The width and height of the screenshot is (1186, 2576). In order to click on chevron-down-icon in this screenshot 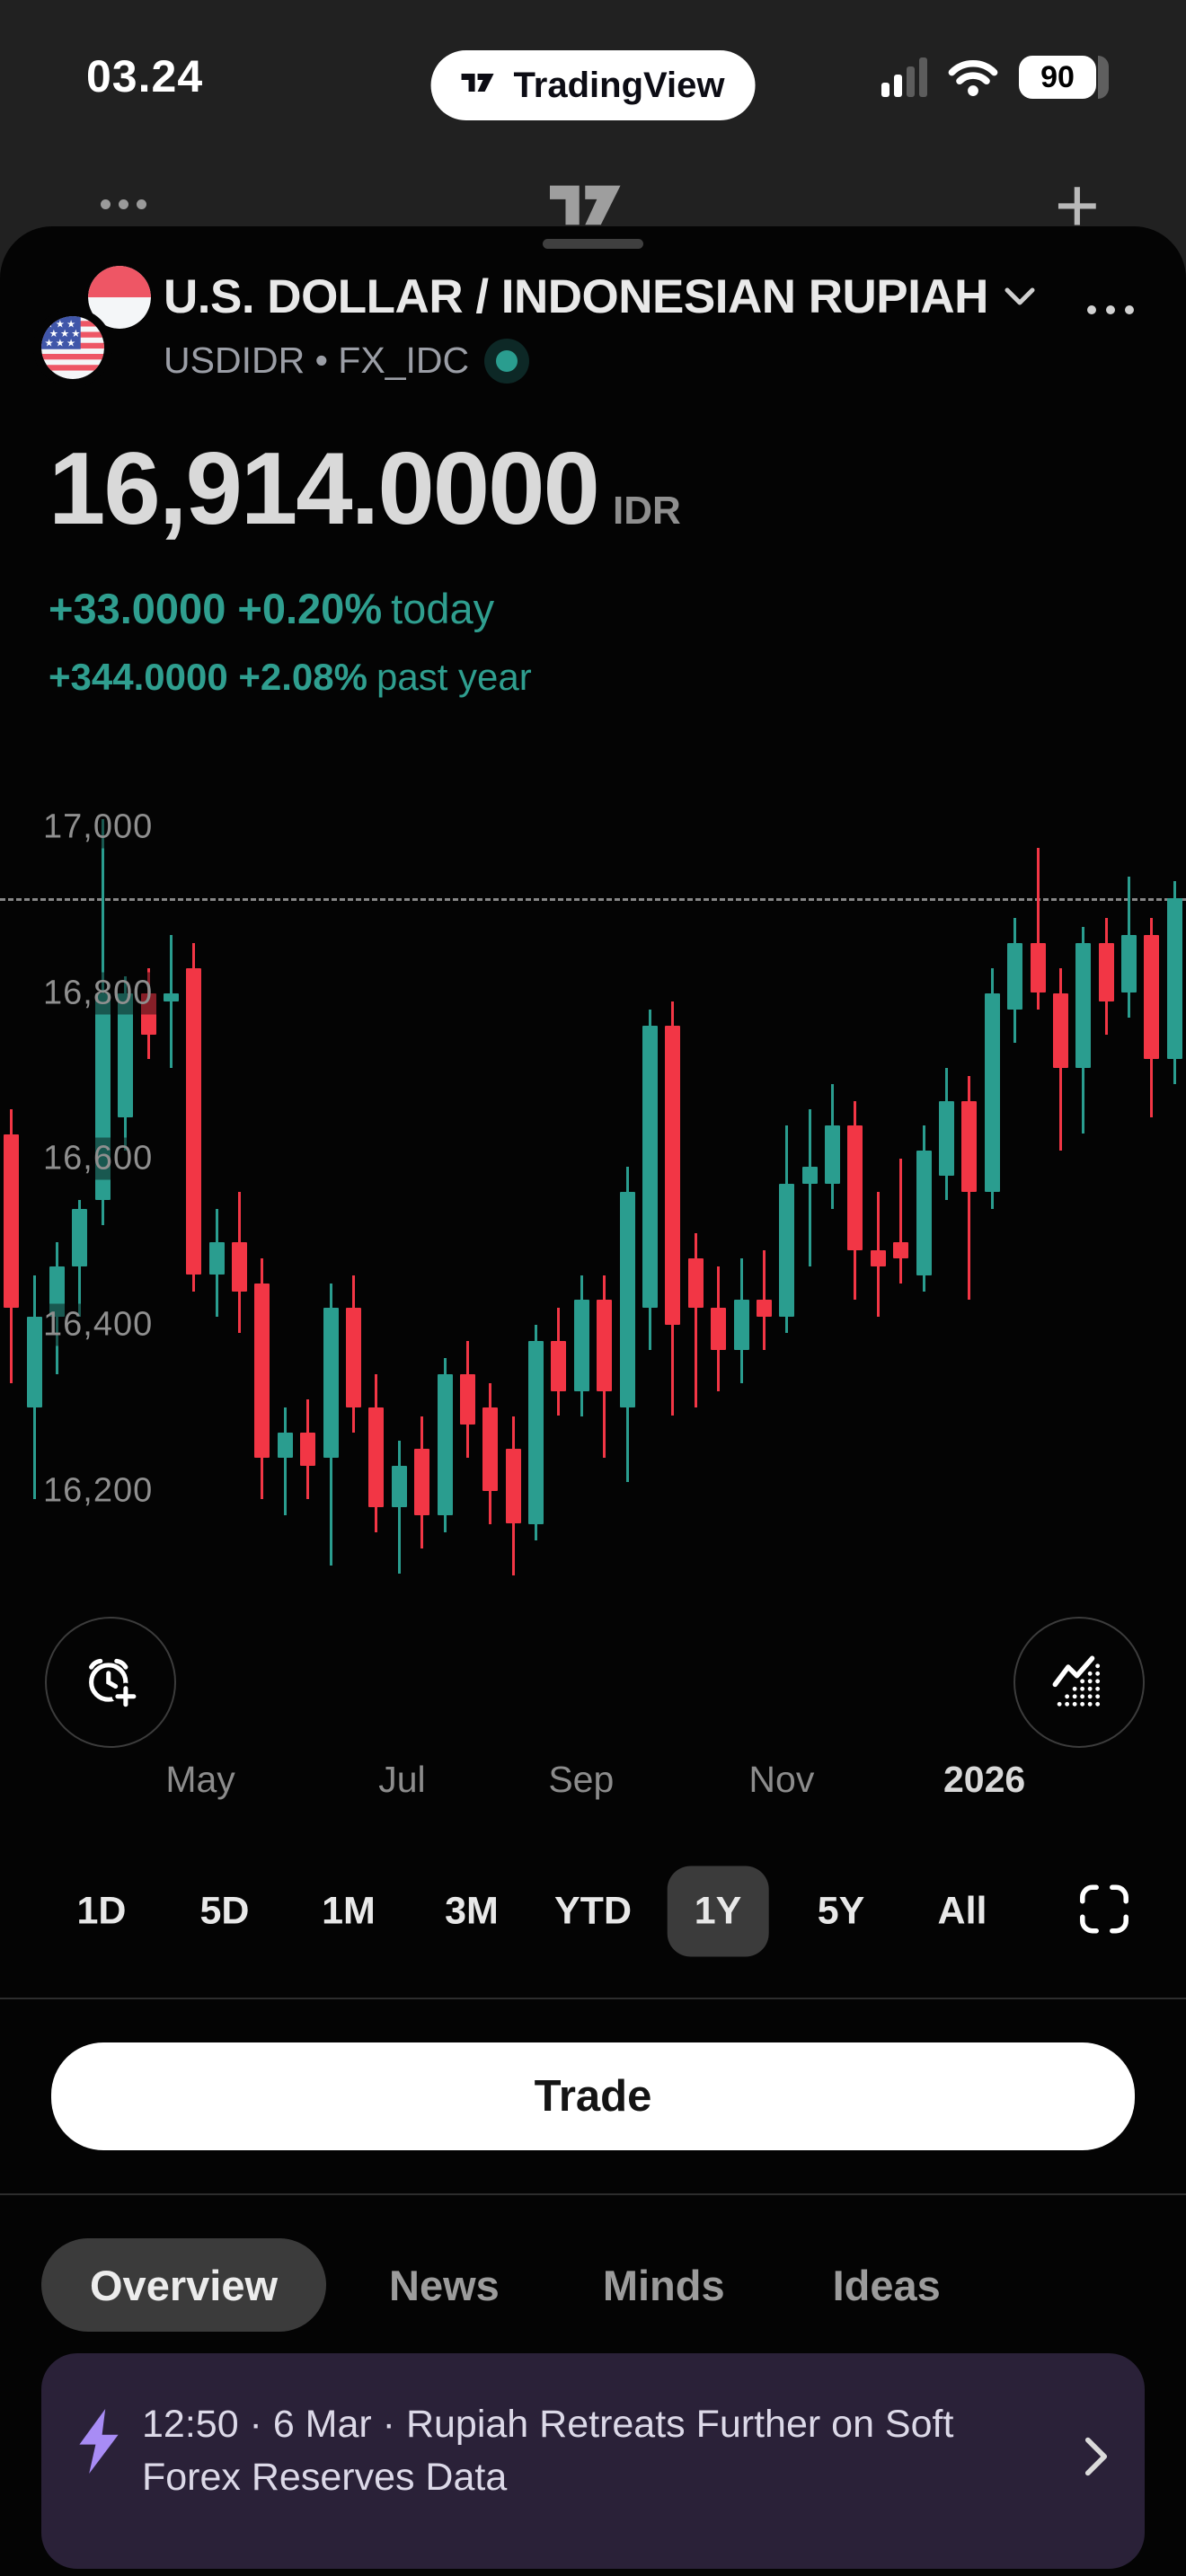, I will do `click(1020, 297)`.